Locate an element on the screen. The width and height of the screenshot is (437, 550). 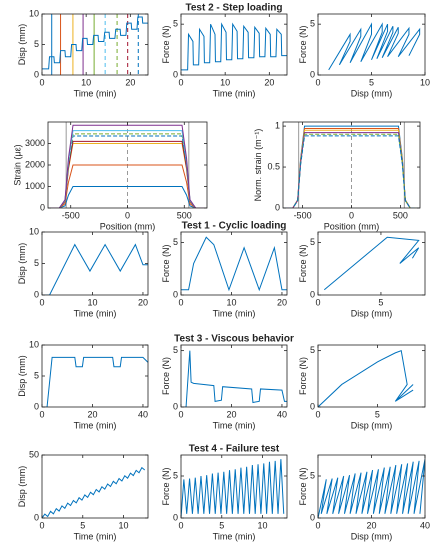
panel: 0 5 10 0 50 Time (min) Disp (mm) is located at coordinates (83, 495).